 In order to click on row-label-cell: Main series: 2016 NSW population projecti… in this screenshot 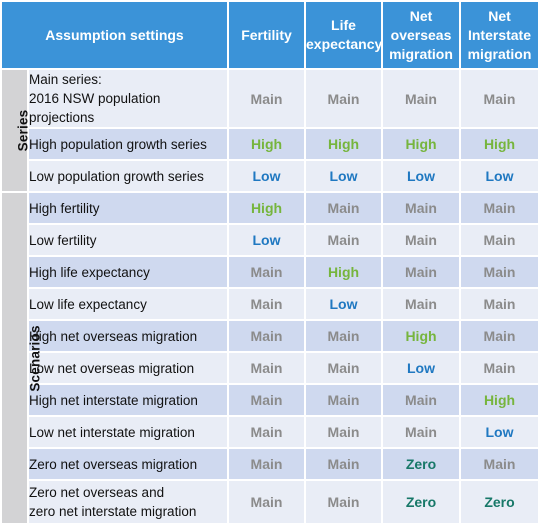, I will do `click(128, 98)`.